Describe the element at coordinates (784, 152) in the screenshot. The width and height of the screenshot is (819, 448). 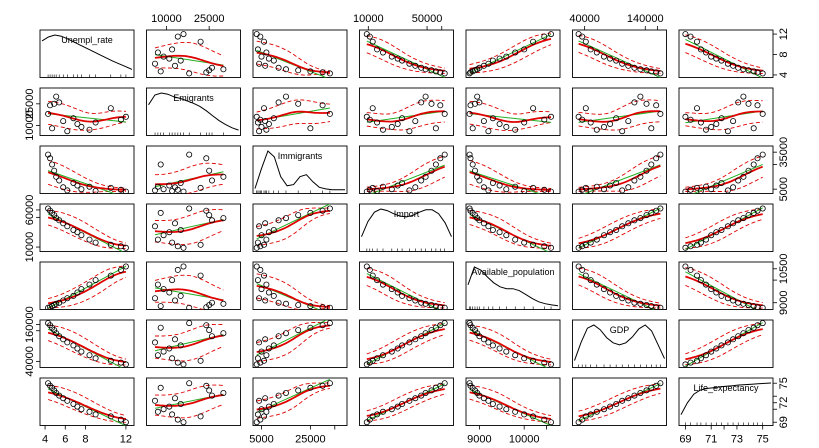
I see `tick-label: 35000` at that location.